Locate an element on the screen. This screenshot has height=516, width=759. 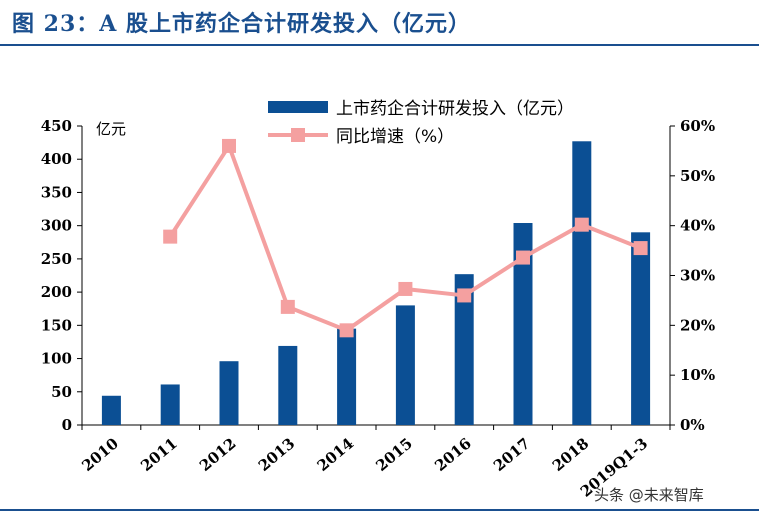
x-tick-label: 2017 is located at coordinates (512, 454).